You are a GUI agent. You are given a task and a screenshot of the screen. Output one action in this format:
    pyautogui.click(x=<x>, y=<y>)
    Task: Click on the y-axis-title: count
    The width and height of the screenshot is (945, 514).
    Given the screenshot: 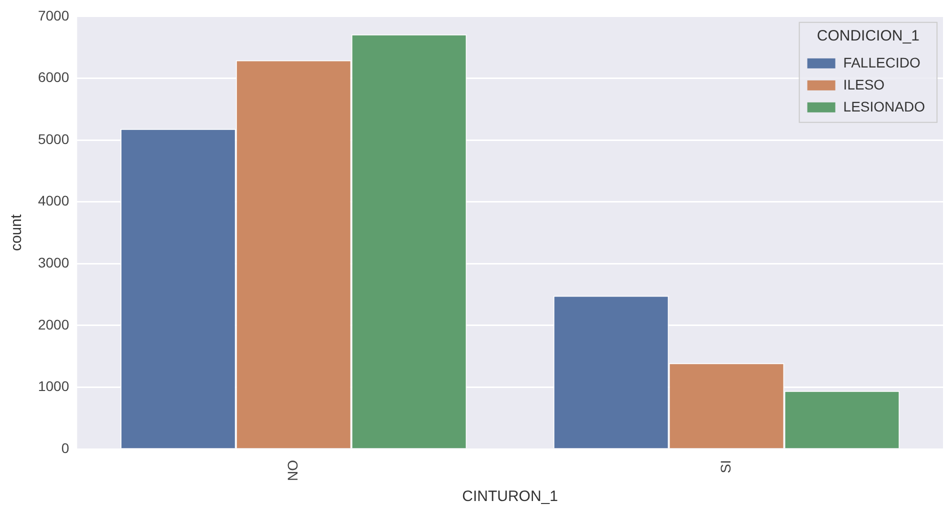 What is the action you would take?
    pyautogui.click(x=17, y=233)
    